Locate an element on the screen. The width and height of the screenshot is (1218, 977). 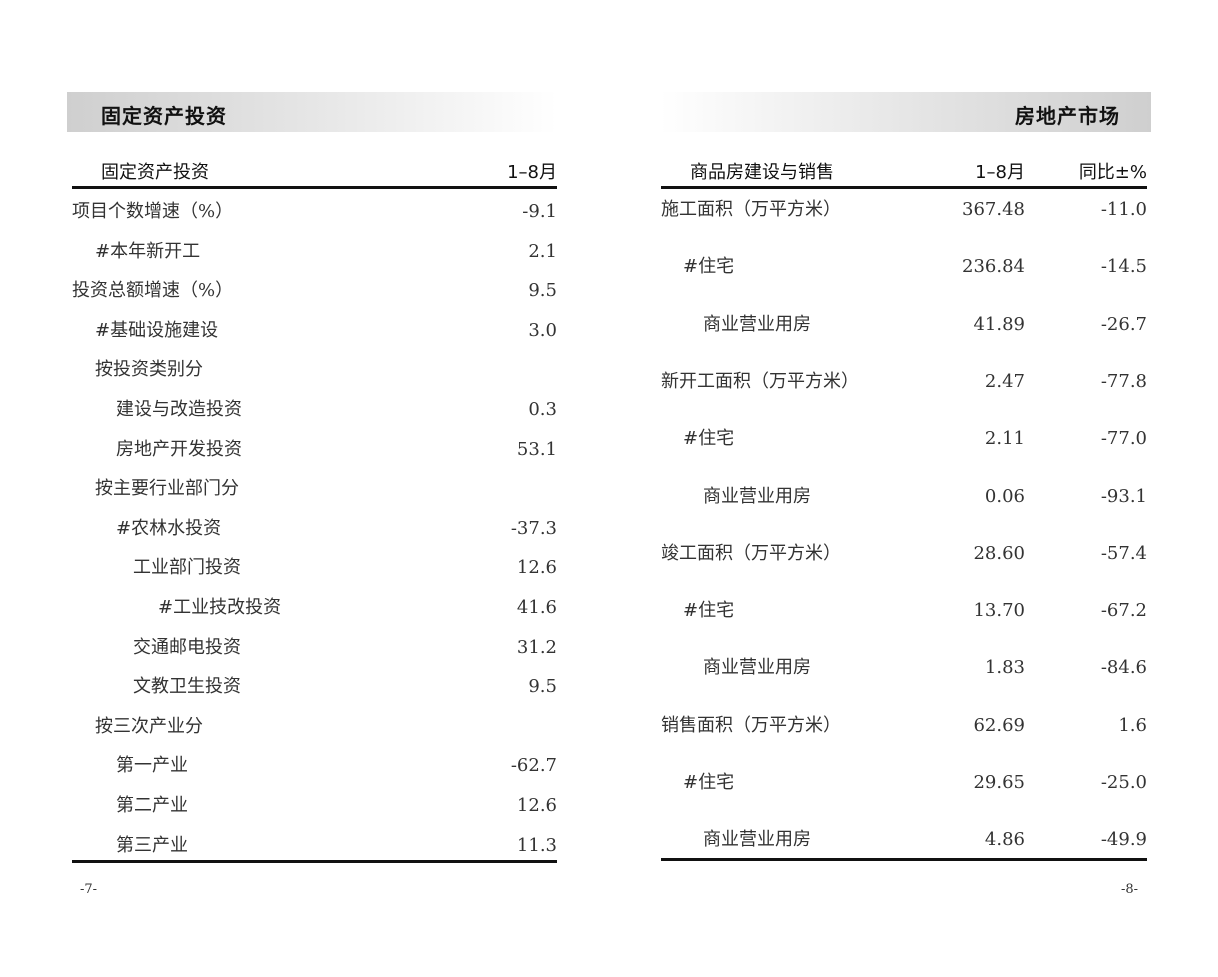
row-label: 第二产业 is located at coordinates (152, 805).